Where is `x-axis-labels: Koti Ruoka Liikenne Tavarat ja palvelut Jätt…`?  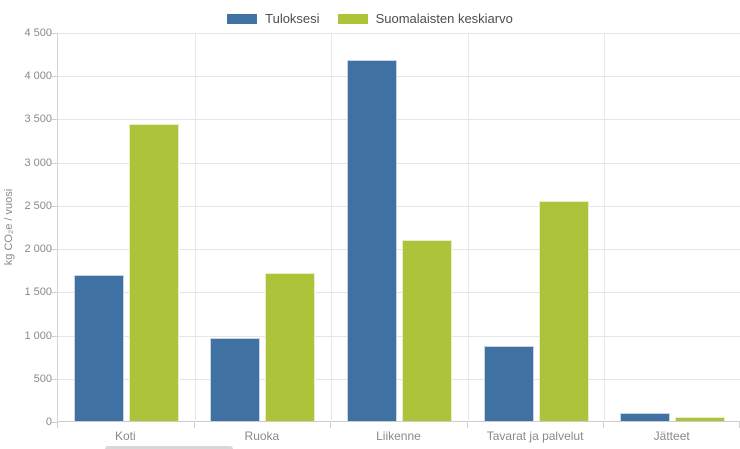 x-axis-labels: Koti Ruoka Liikenne Tavarat ja palvelut Jätt… is located at coordinates (398, 437).